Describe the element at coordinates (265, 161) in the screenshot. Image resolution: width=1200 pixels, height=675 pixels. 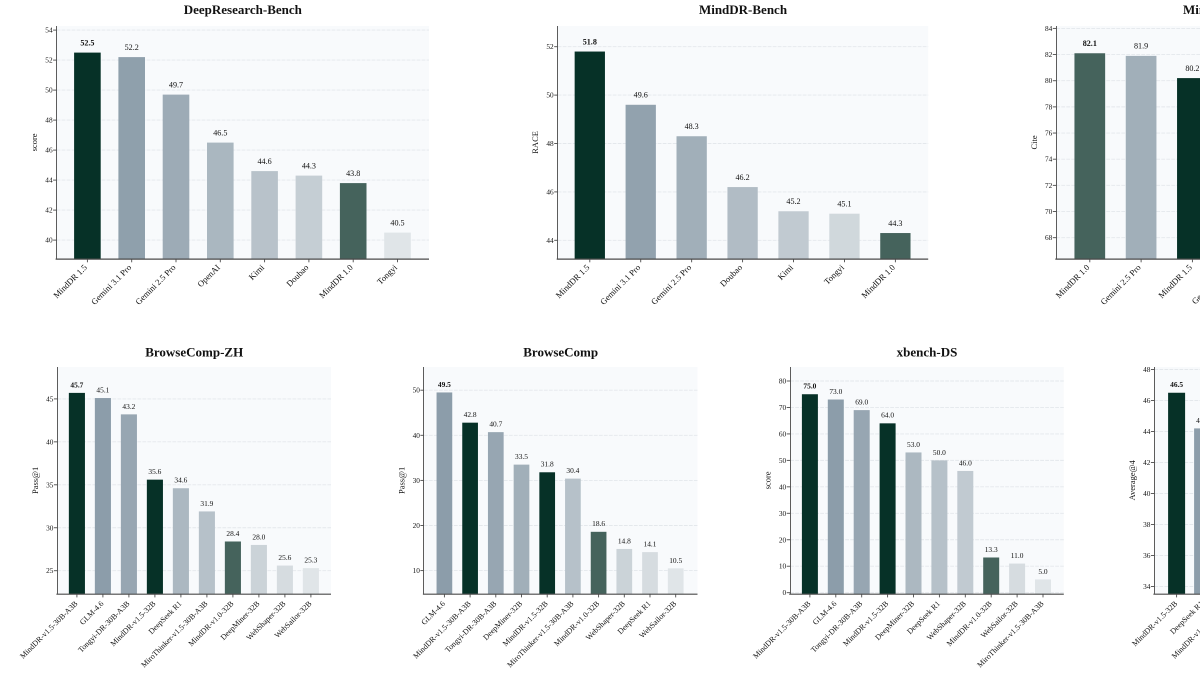
I see `svg-text: 44.6` at that location.